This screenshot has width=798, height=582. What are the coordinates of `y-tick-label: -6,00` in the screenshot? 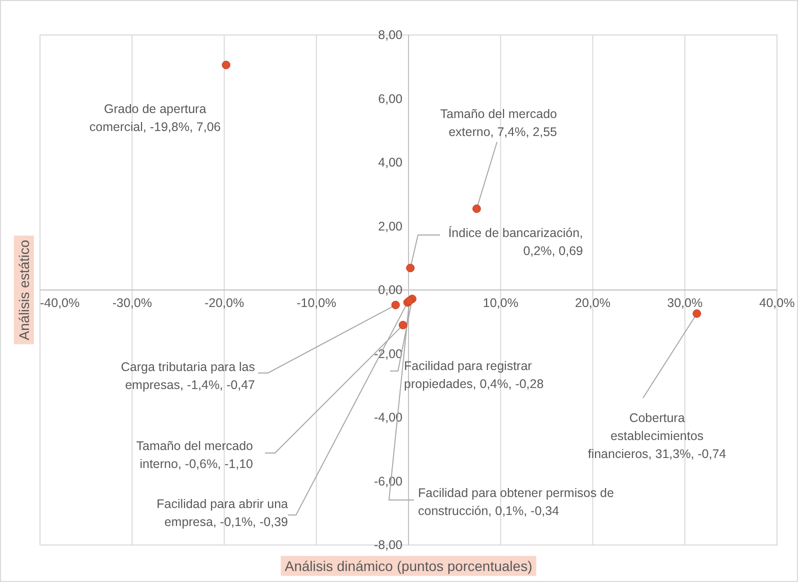 It's located at (388, 481).